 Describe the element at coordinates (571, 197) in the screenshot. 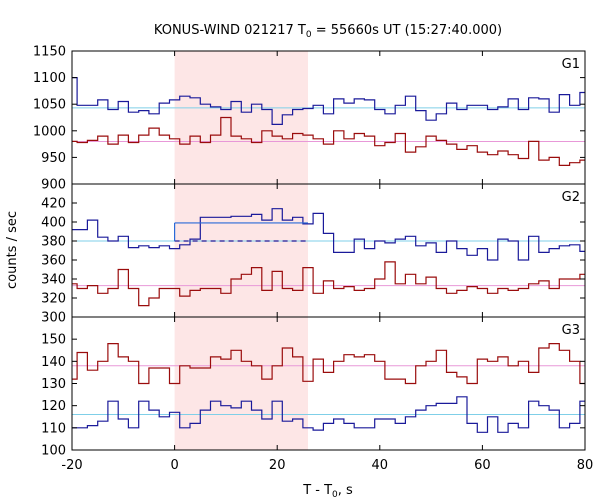

I see `panel-label: G2` at that location.